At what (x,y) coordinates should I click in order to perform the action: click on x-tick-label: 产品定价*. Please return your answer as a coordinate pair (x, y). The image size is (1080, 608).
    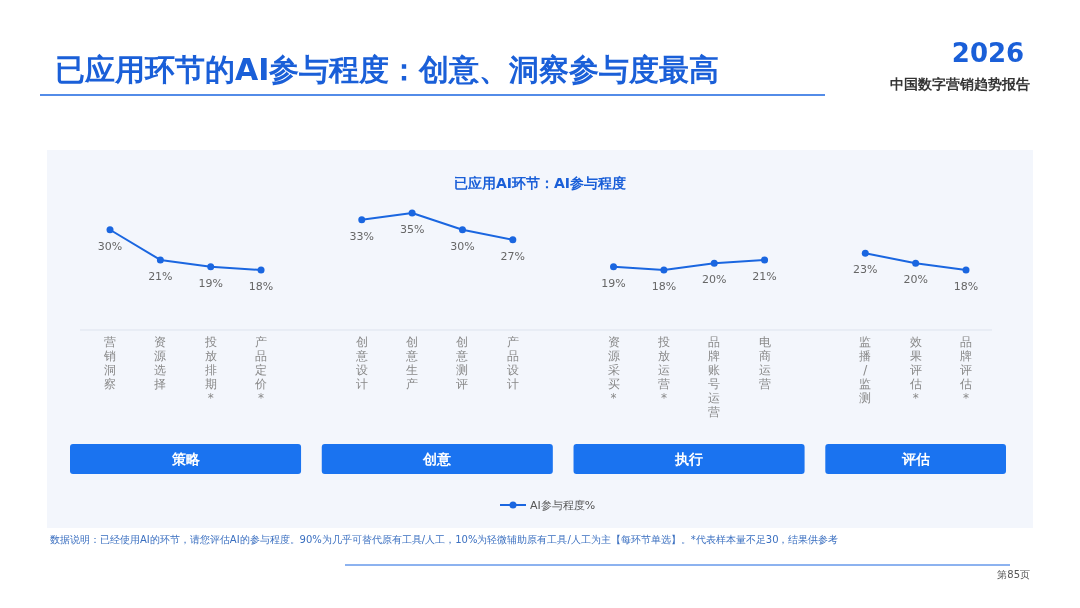
    Looking at the image, I should click on (261, 370).